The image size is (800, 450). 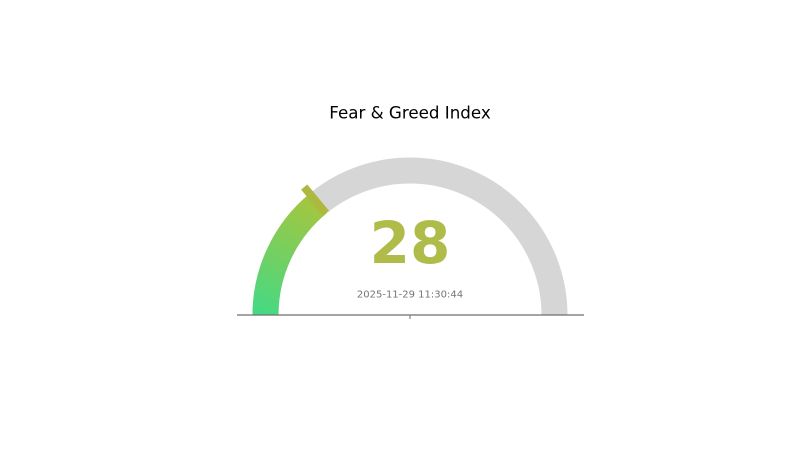 What do you see at coordinates (289, 254) in the screenshot?
I see `gauge-progress-arc` at bounding box center [289, 254].